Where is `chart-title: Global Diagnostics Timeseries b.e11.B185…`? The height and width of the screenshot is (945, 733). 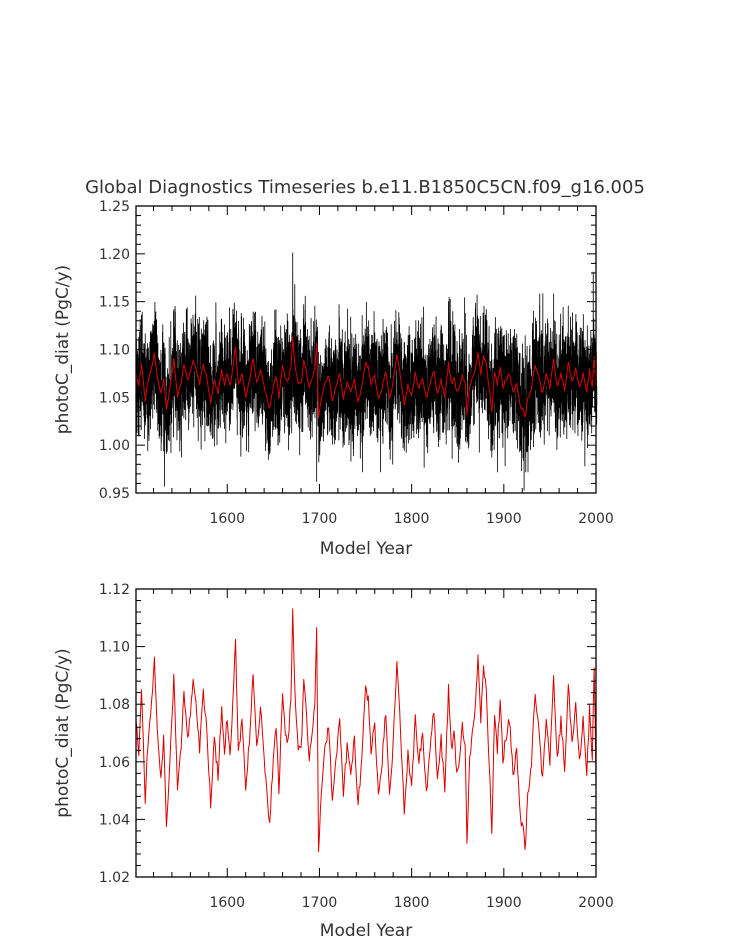
chart-title: Global Diagnostics Timeseries b.e11.B185… is located at coordinates (365, 187).